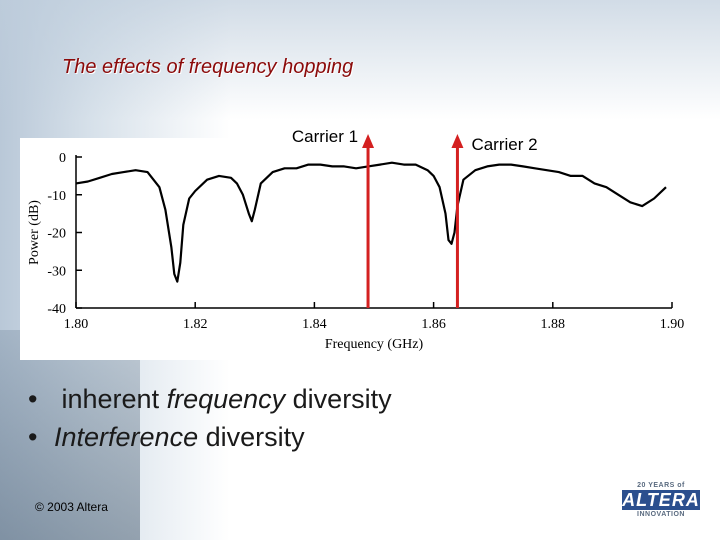 This screenshot has width=720, height=540. Describe the element at coordinates (34, 232) in the screenshot. I see `y-axis-title: Power (dB)` at that location.